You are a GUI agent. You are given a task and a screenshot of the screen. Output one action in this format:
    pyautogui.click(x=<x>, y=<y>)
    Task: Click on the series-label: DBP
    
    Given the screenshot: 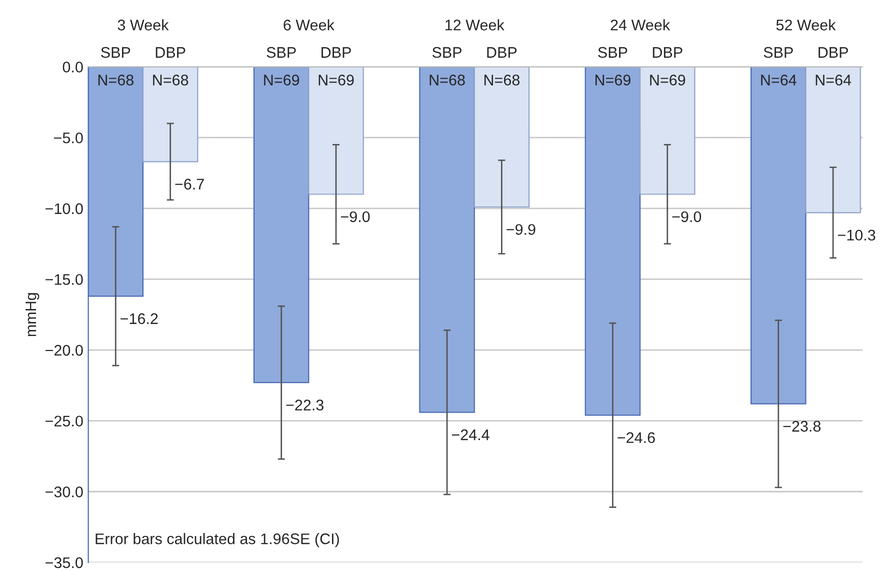 What is the action you would take?
    pyautogui.click(x=171, y=52)
    